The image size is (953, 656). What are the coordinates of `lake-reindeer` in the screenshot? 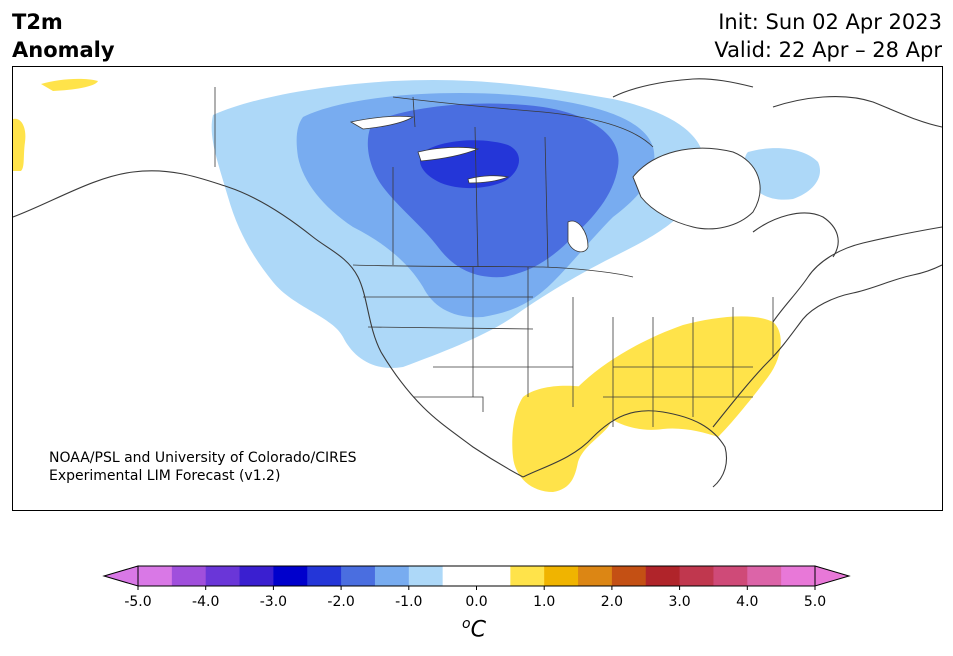 It's located at (488, 179).